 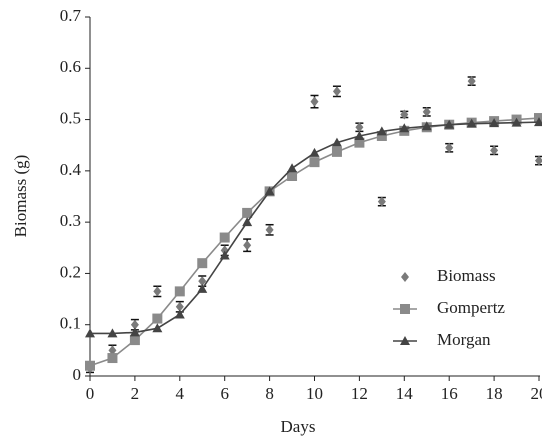 What do you see at coordinates (466, 275) in the screenshot?
I see `legend-label: Biomass` at bounding box center [466, 275].